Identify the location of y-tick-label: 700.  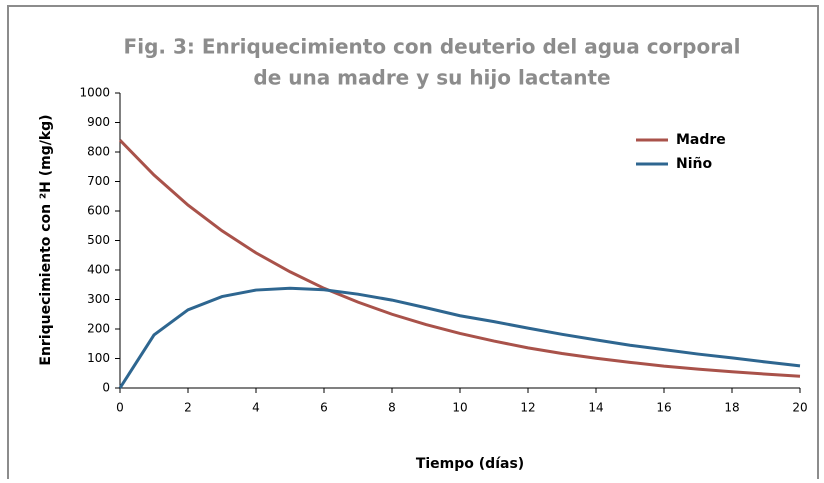
(98, 181).